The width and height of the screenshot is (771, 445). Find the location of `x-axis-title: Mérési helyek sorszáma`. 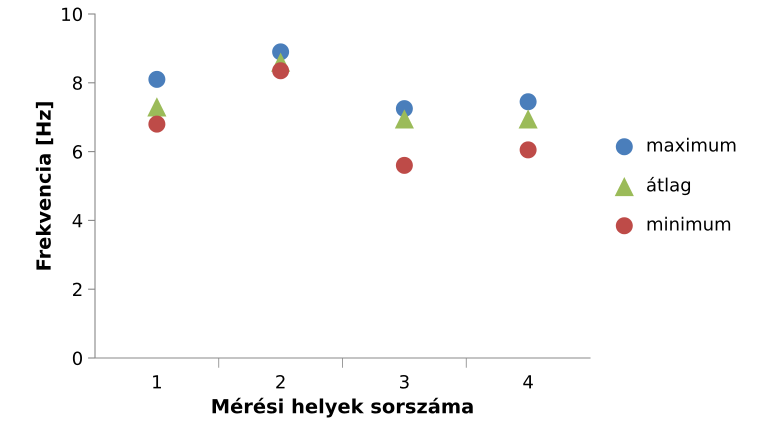

x-axis-title: Mérési helyek sorszáma is located at coordinates (342, 408).